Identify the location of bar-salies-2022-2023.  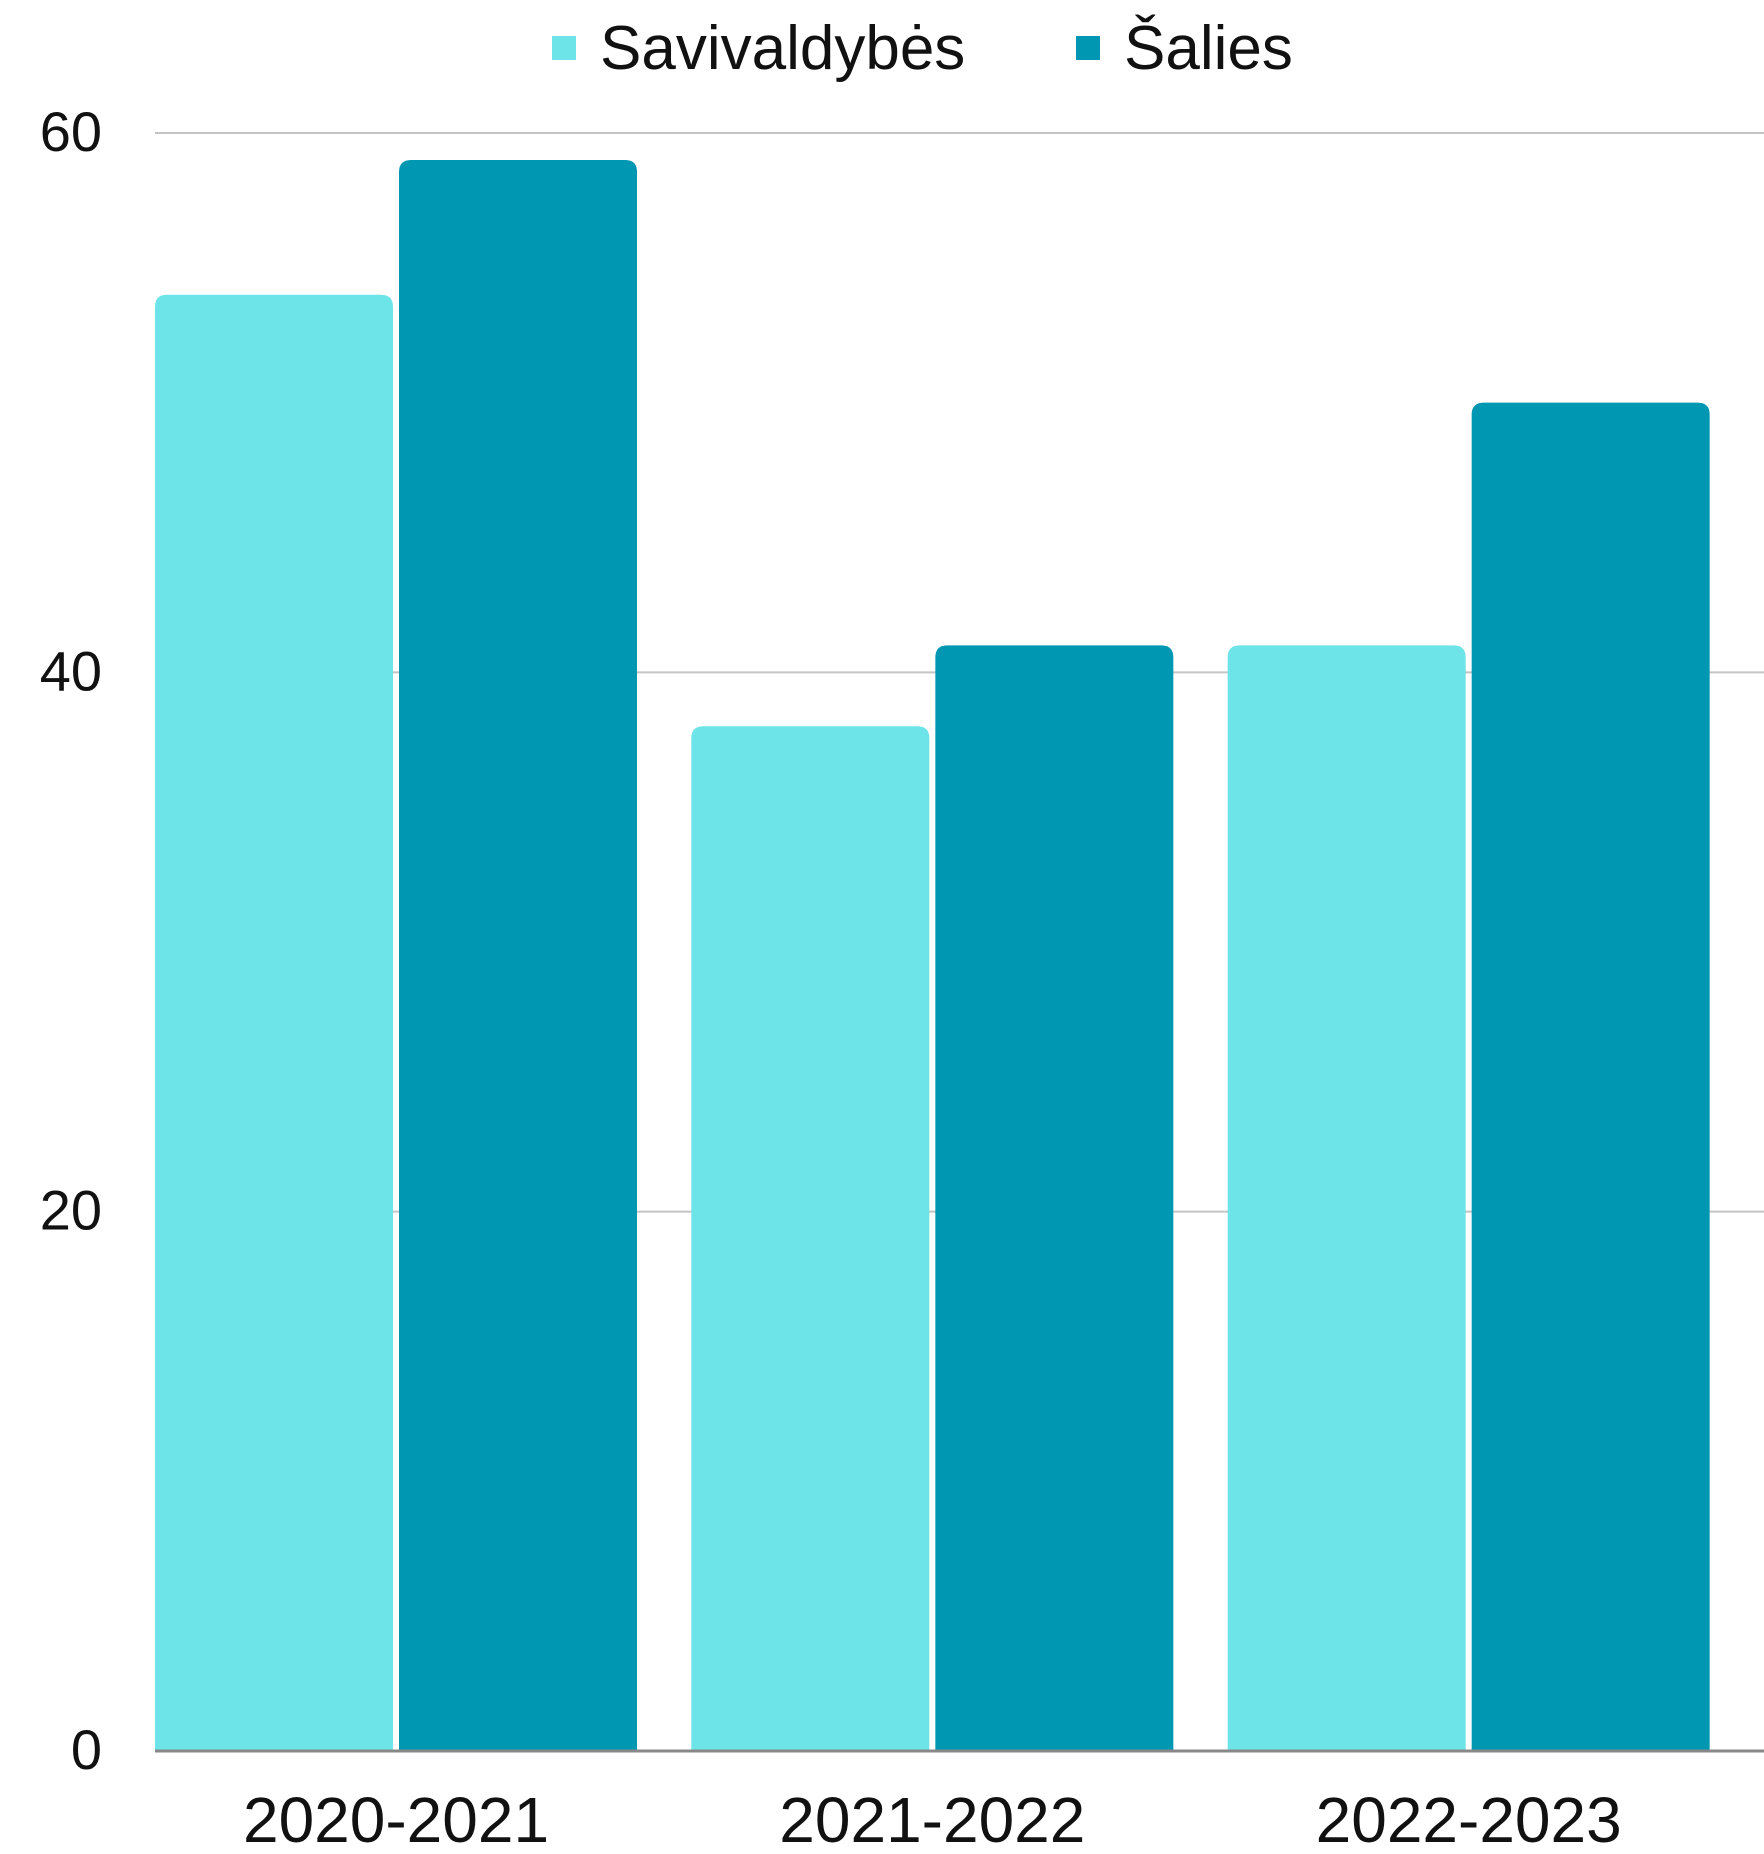
(1590, 1077).